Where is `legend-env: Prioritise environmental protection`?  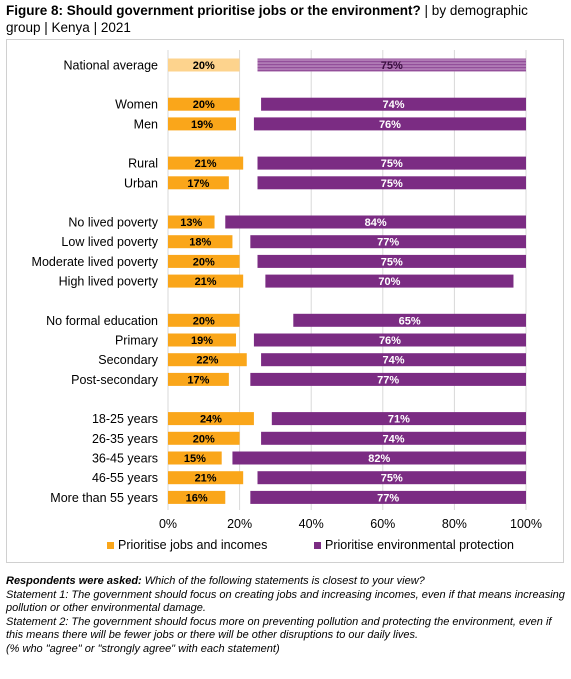 legend-env: Prioritise environmental protection is located at coordinates (414, 545).